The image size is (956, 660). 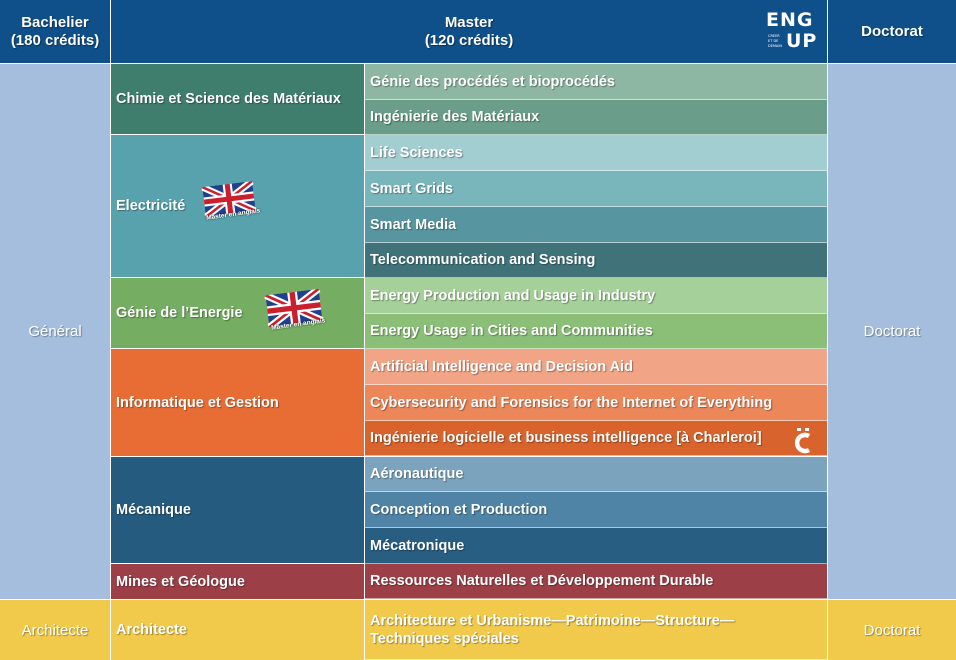 What do you see at coordinates (411, 188) in the screenshot?
I see `spec-label: Smart Grids` at bounding box center [411, 188].